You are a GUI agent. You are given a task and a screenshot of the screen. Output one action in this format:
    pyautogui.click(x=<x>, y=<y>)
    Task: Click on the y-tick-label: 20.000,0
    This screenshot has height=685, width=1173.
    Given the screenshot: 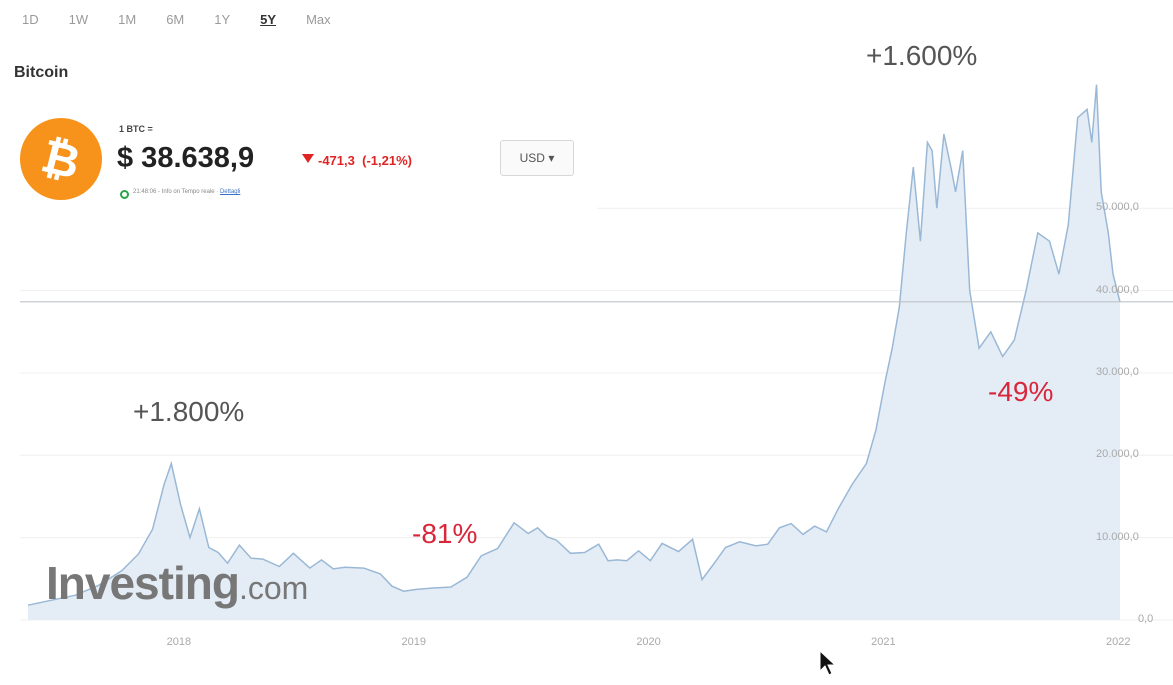 What is the action you would take?
    pyautogui.click(x=1117, y=454)
    